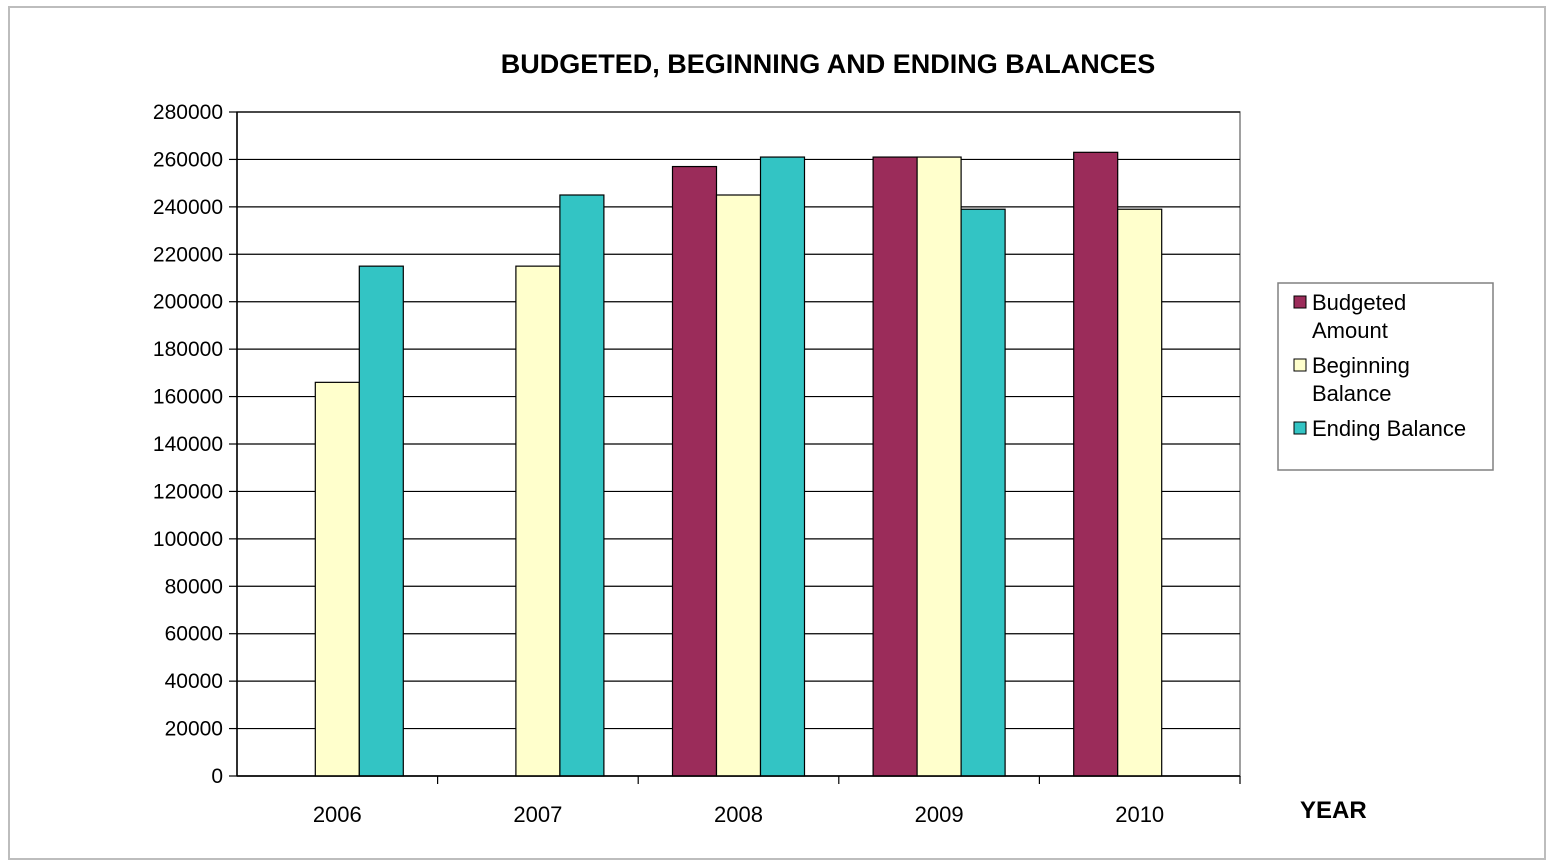 The height and width of the screenshot is (866, 1550). What do you see at coordinates (188, 159) in the screenshot?
I see `y-tick-label: 260000` at bounding box center [188, 159].